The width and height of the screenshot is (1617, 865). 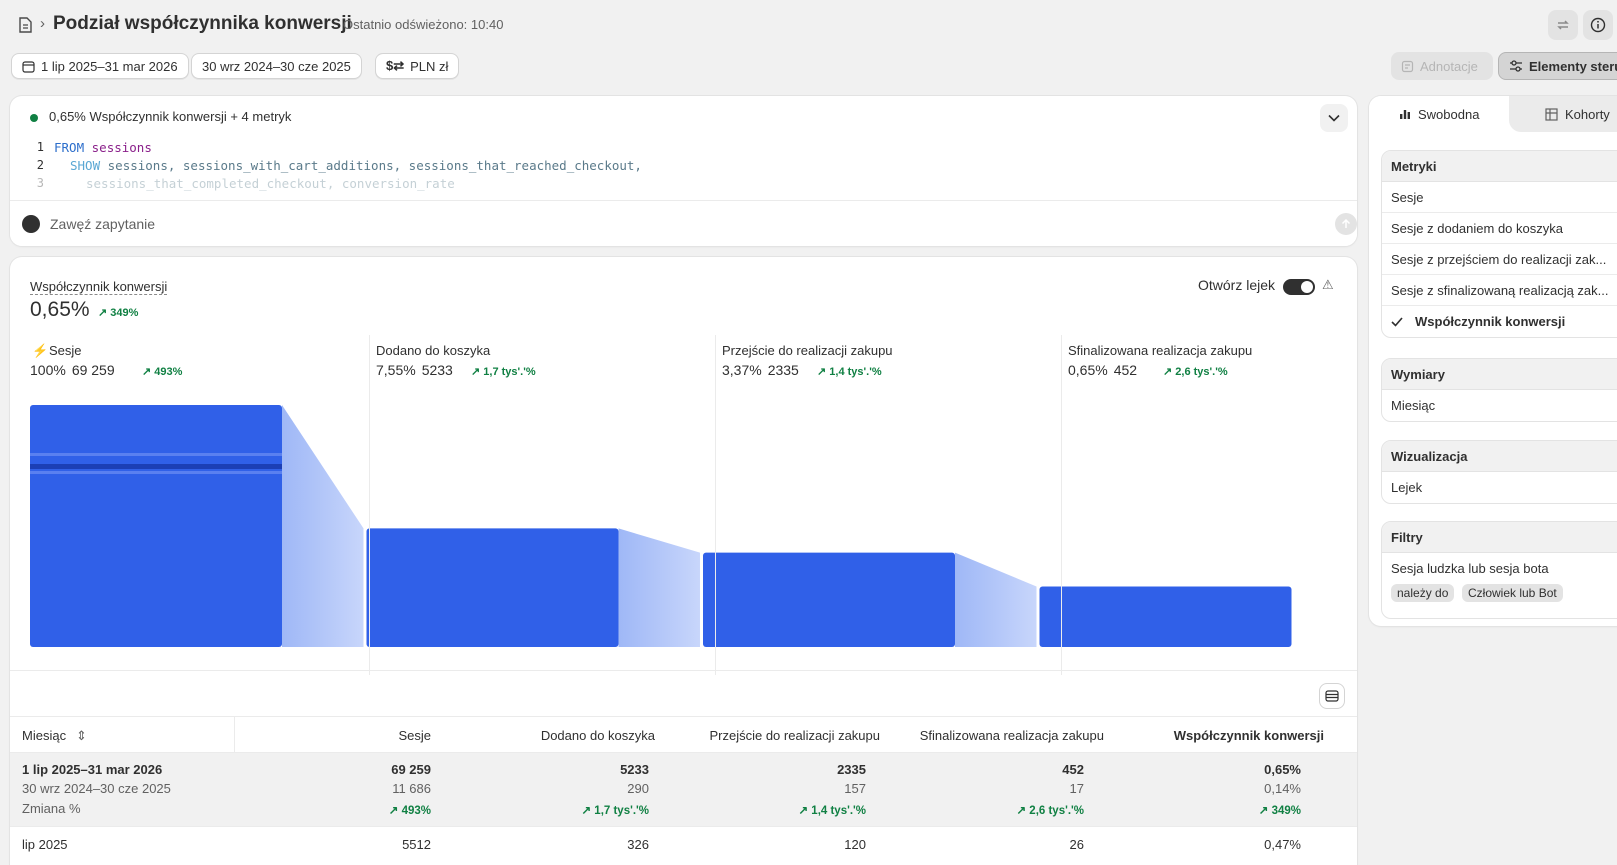 What do you see at coordinates (1499, 456) in the screenshot?
I see `visualization-header: Wizualizacja` at bounding box center [1499, 456].